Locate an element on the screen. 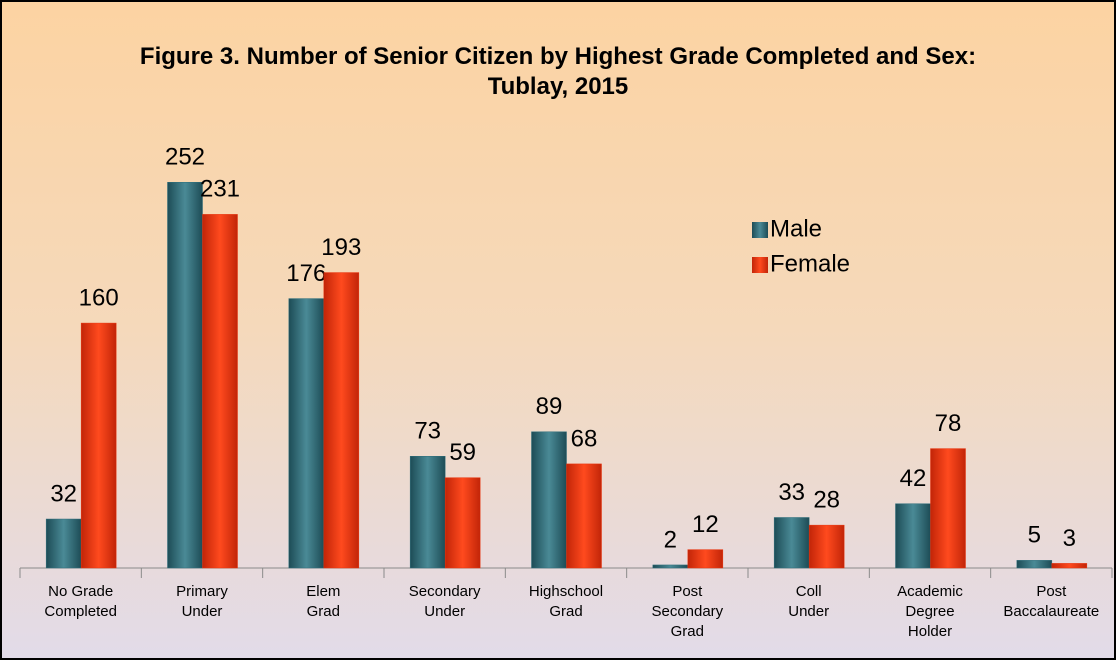  data-label: 231 is located at coordinates (220, 189).